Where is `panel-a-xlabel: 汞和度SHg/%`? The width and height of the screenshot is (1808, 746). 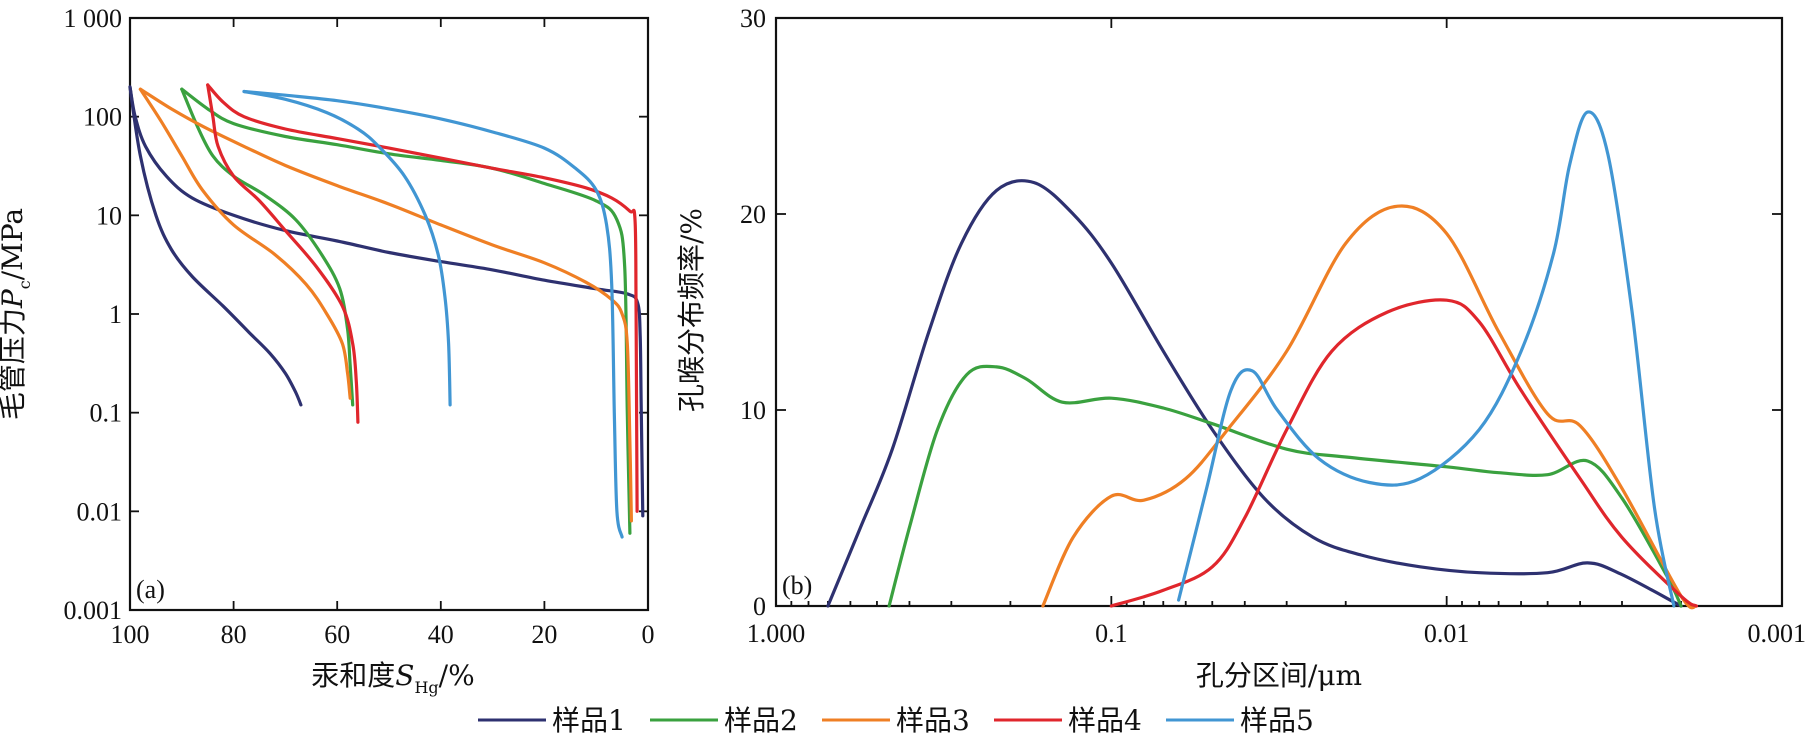
panel-a-xlabel: 汞和度SHg/% is located at coordinates (392, 678).